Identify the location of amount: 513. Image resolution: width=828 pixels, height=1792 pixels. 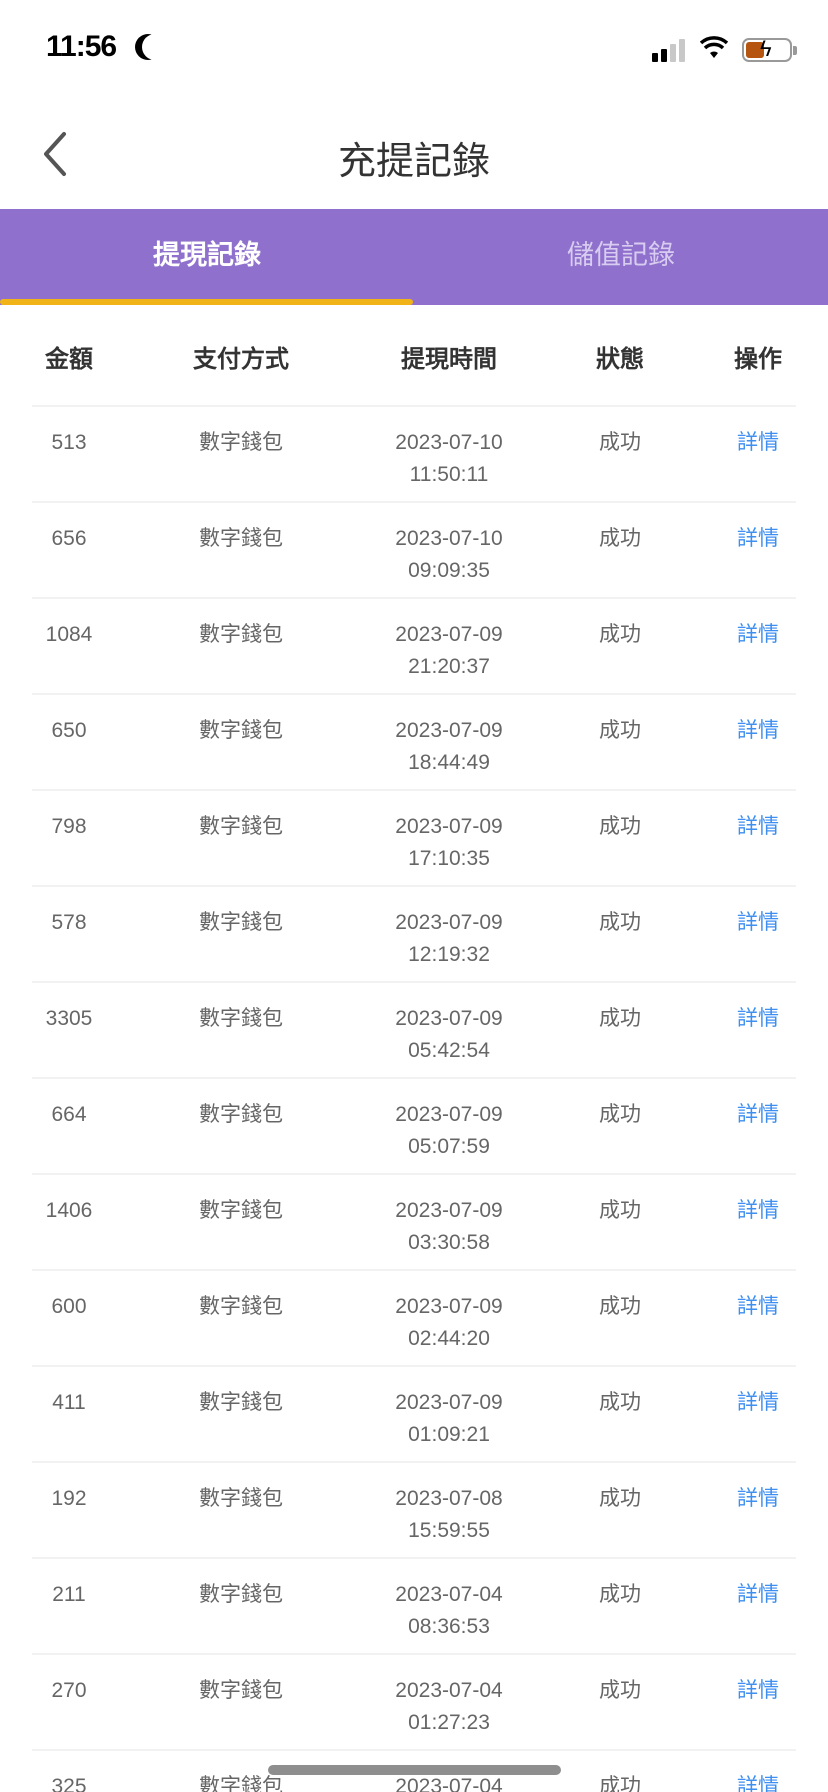
(69, 442).